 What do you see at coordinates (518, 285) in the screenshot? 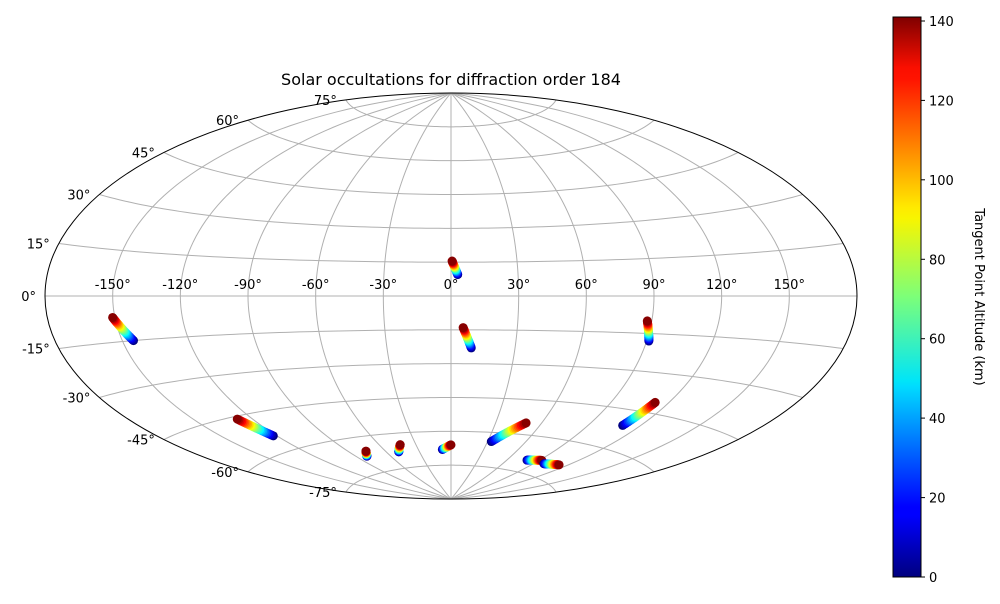
I see `x-tick-label: 30°` at bounding box center [518, 285].